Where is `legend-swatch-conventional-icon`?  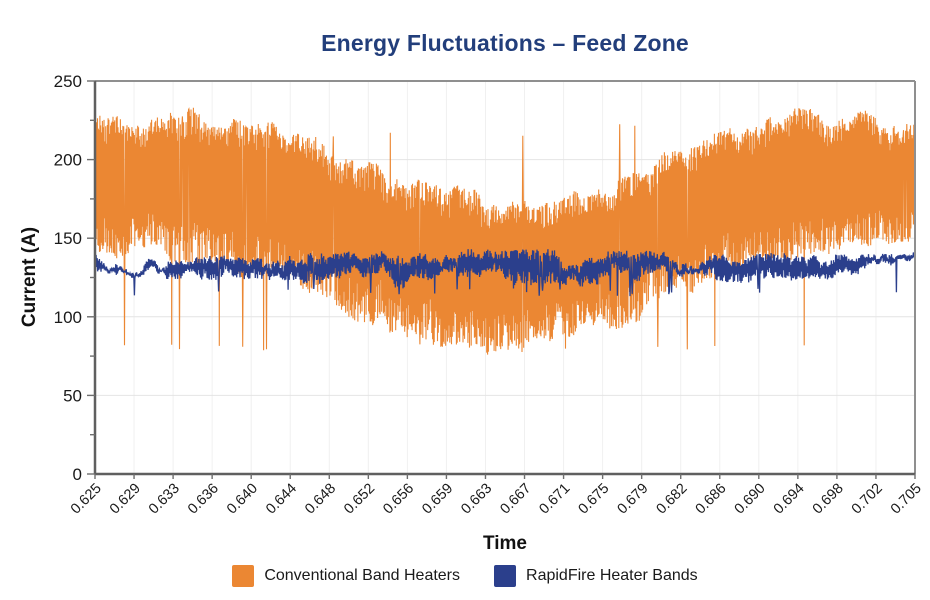
legend-swatch-conventional-icon is located at coordinates (243, 576).